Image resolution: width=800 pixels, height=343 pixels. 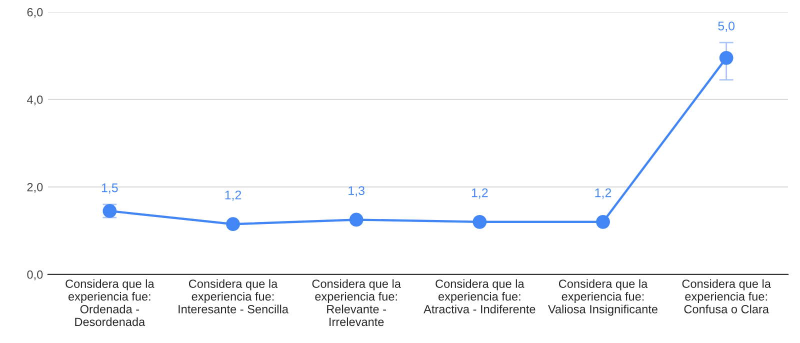 I want to click on x-tick-label: Considera que la experiencia fue: Confusa o Clara, so click(x=726, y=296).